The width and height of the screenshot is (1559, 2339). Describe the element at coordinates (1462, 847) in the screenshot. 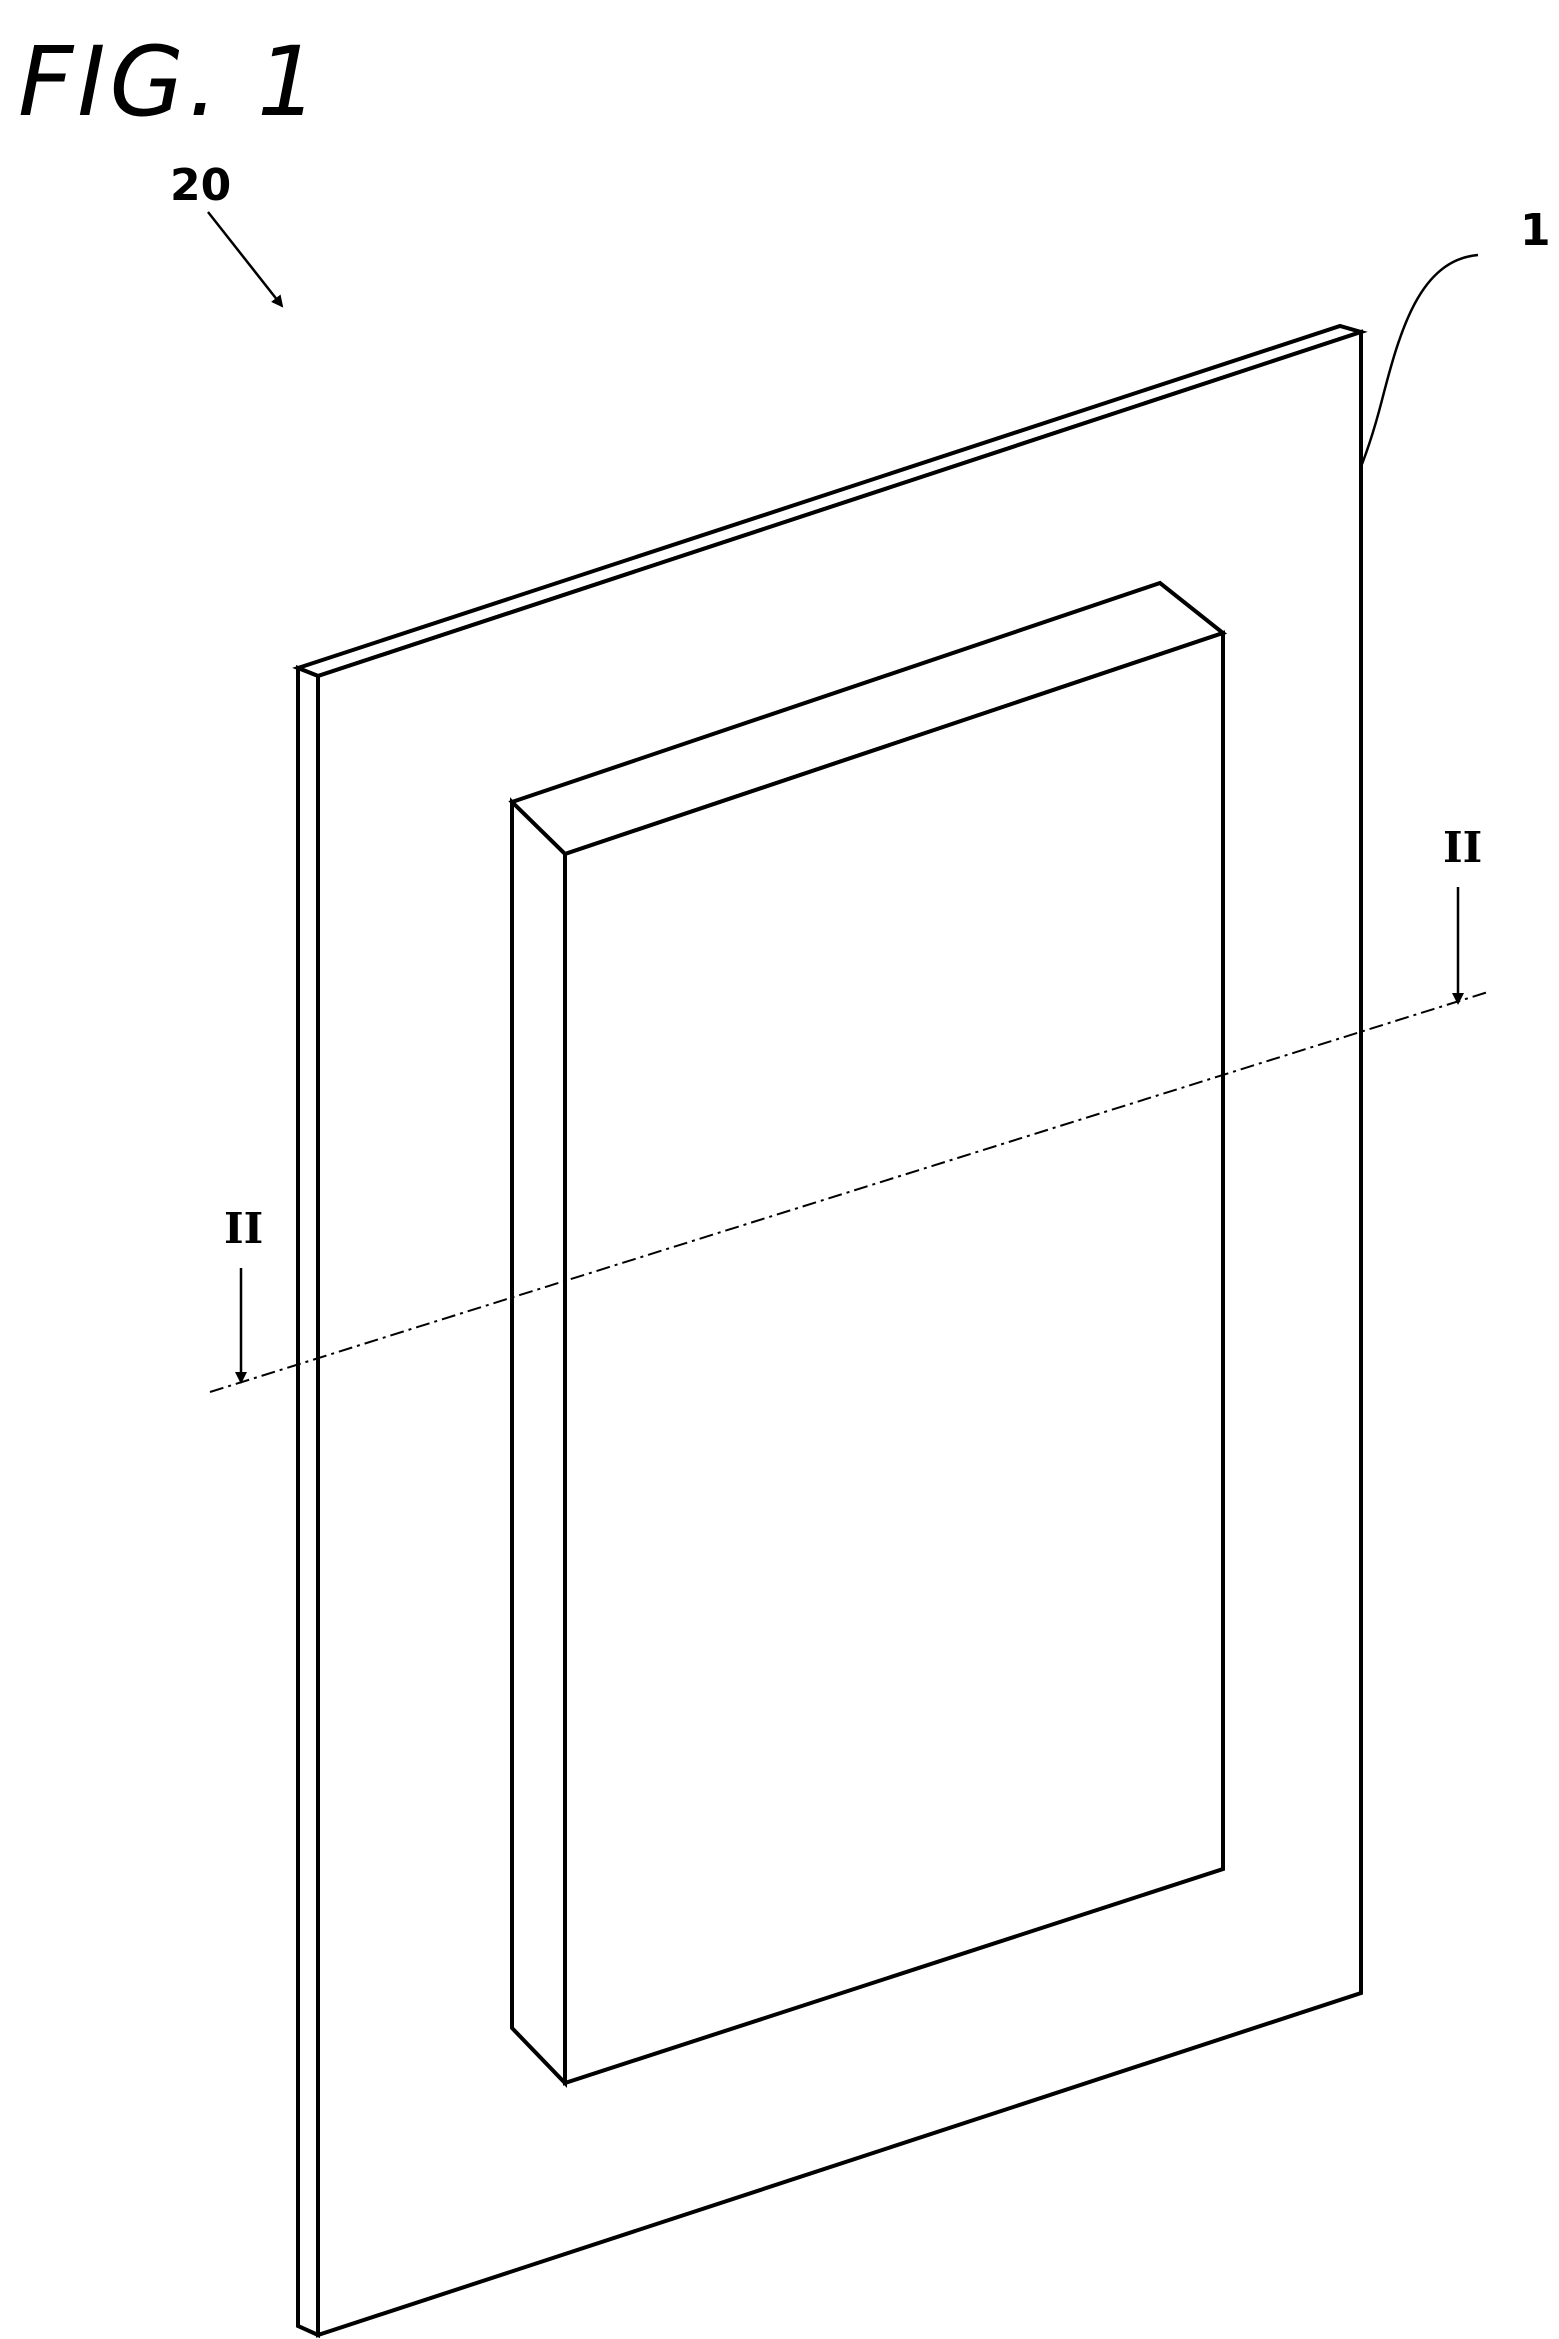

I see `section-mark-right: II` at that location.